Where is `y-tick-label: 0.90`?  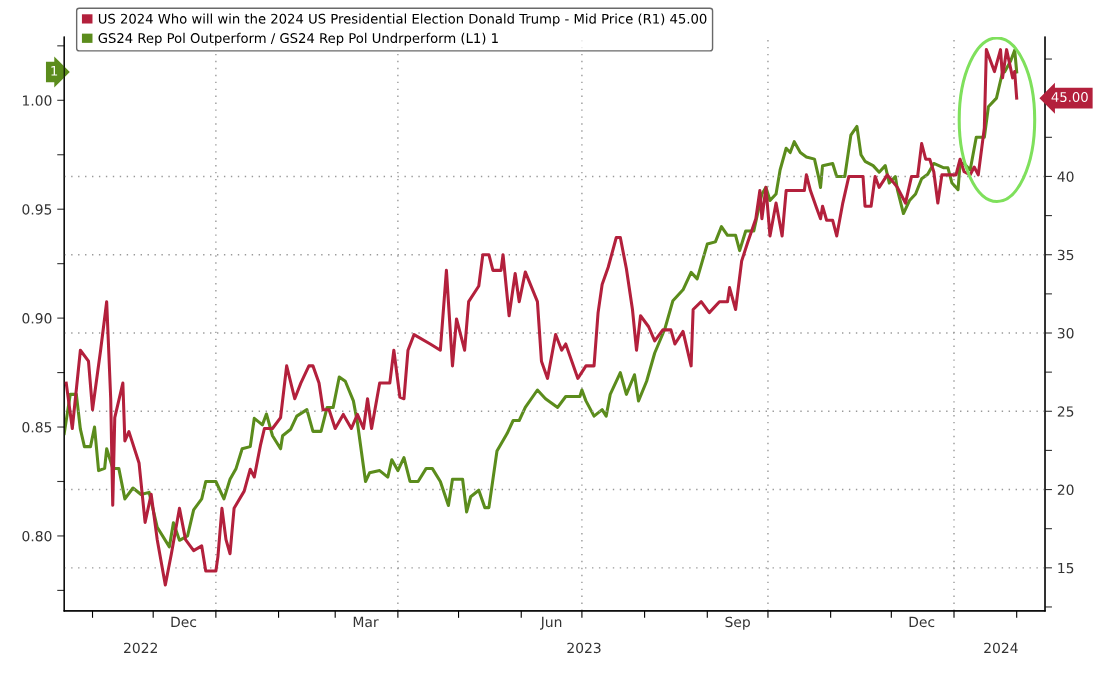 y-tick-label: 0.90 is located at coordinates (37, 318).